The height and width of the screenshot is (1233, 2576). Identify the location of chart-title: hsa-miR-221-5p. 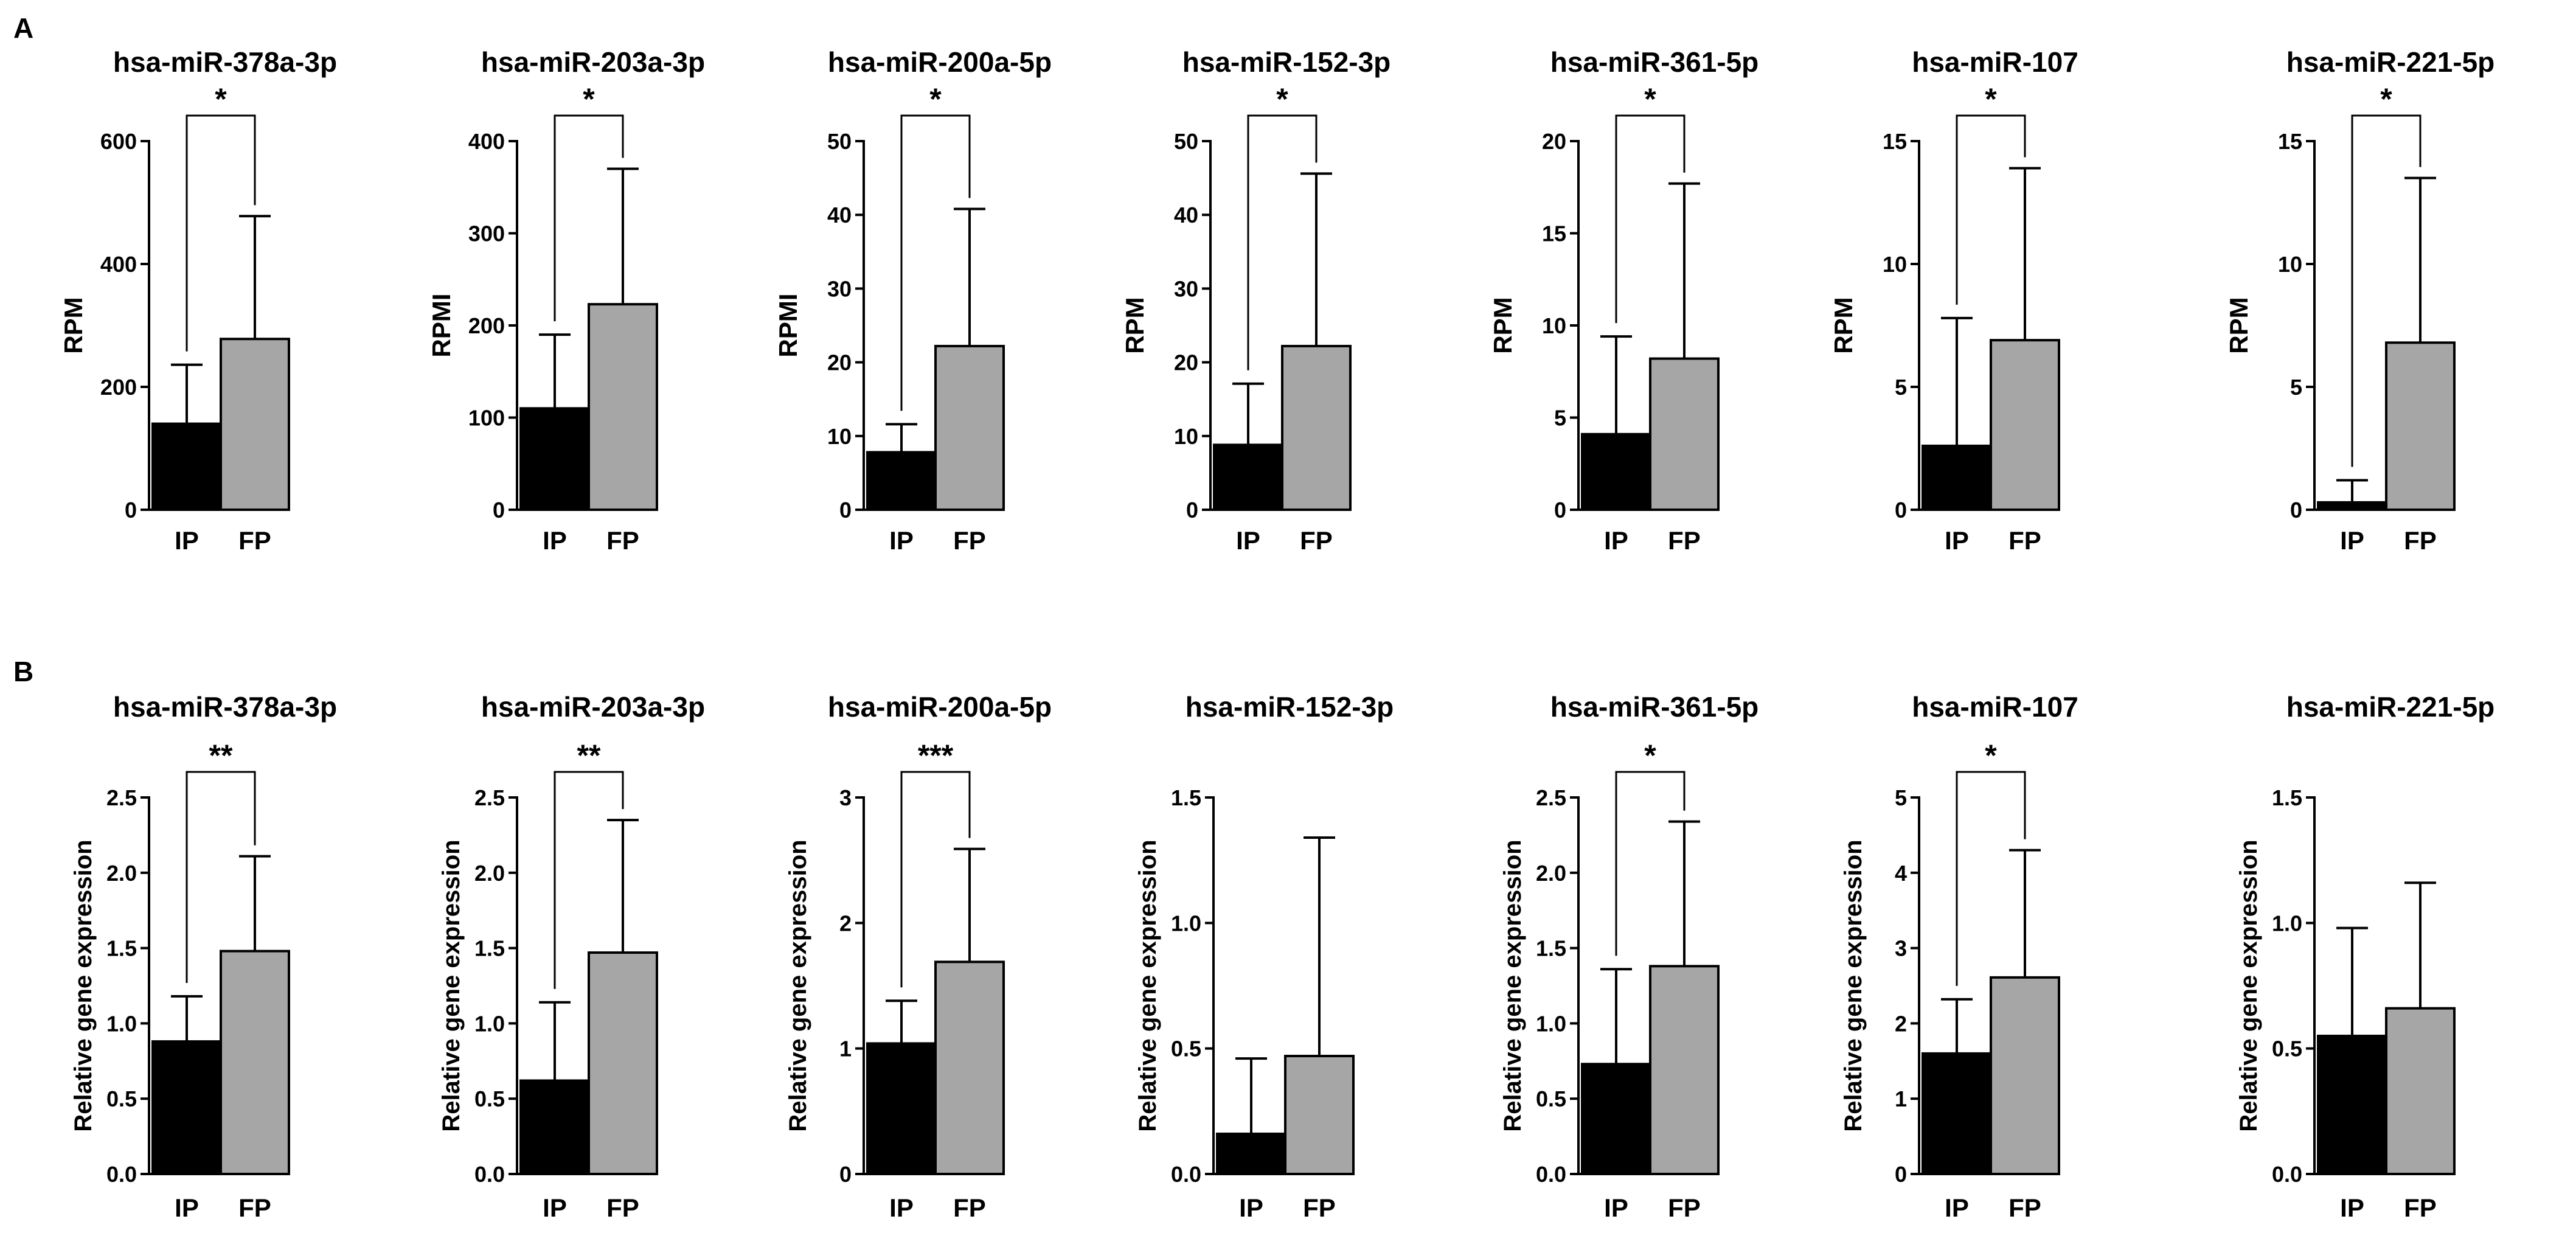
(2390, 707).